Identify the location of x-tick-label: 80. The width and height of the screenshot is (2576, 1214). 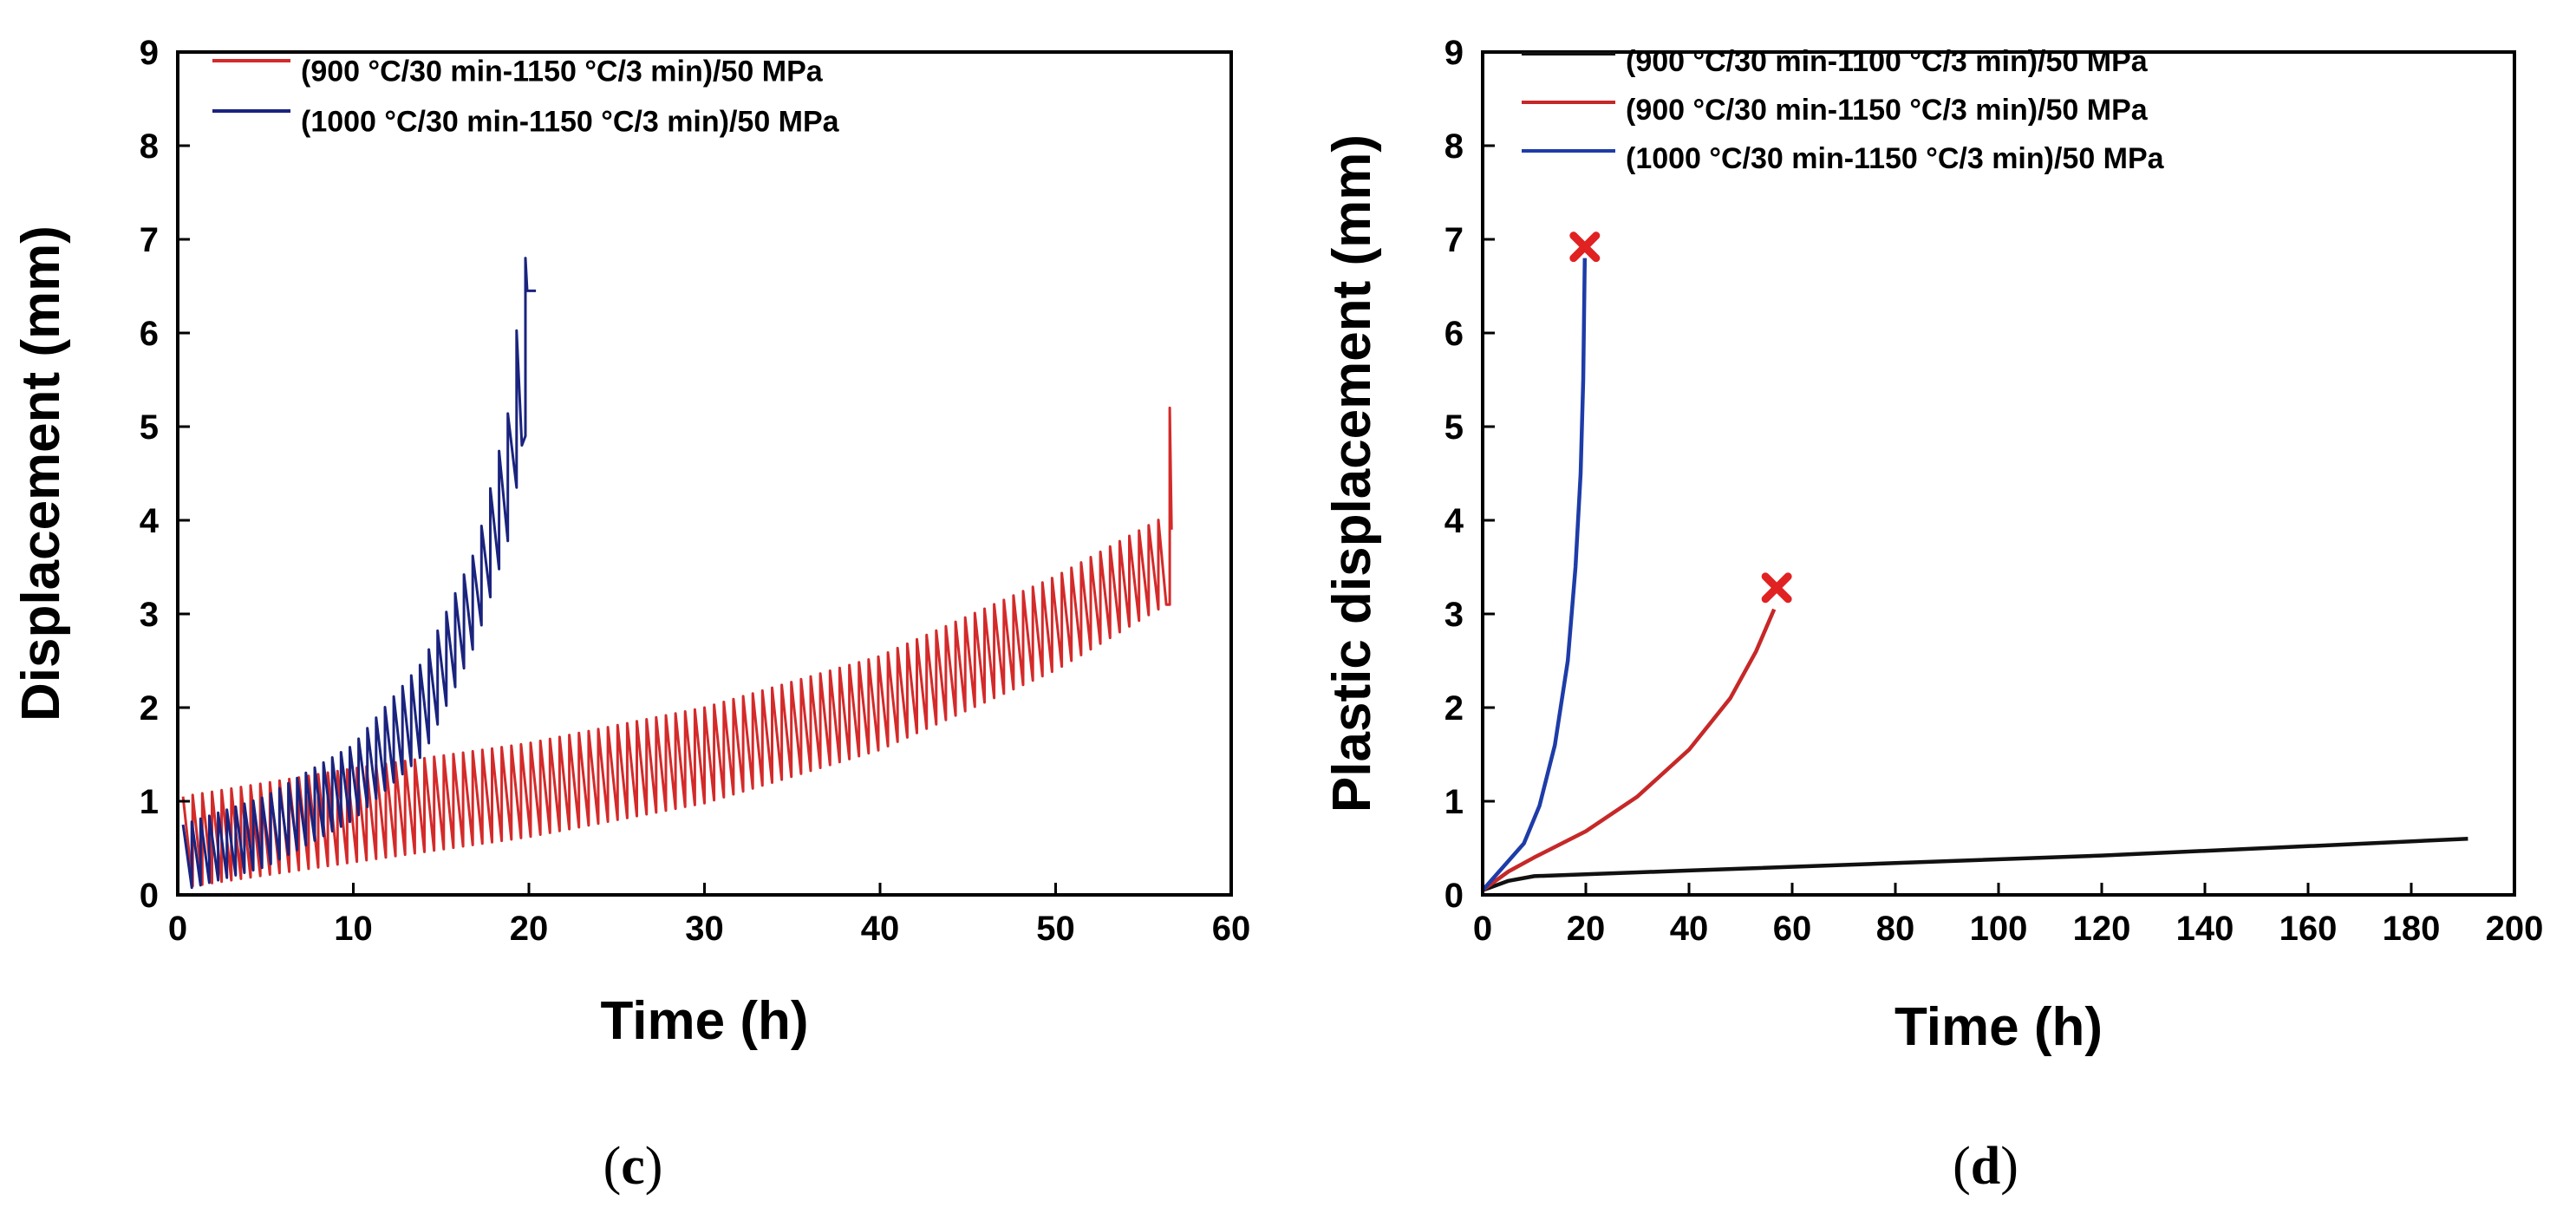
(1896, 929).